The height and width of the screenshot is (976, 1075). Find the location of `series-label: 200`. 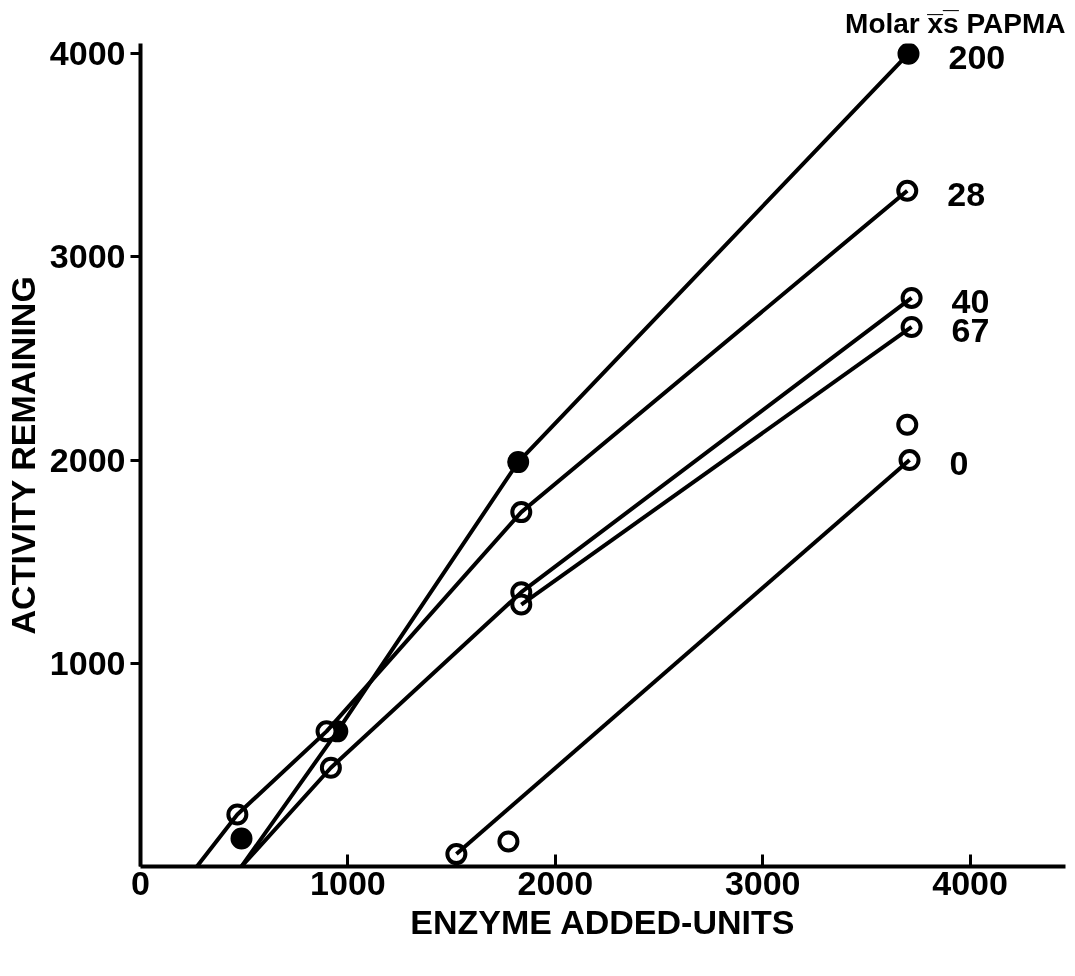

series-label: 200 is located at coordinates (977, 56).